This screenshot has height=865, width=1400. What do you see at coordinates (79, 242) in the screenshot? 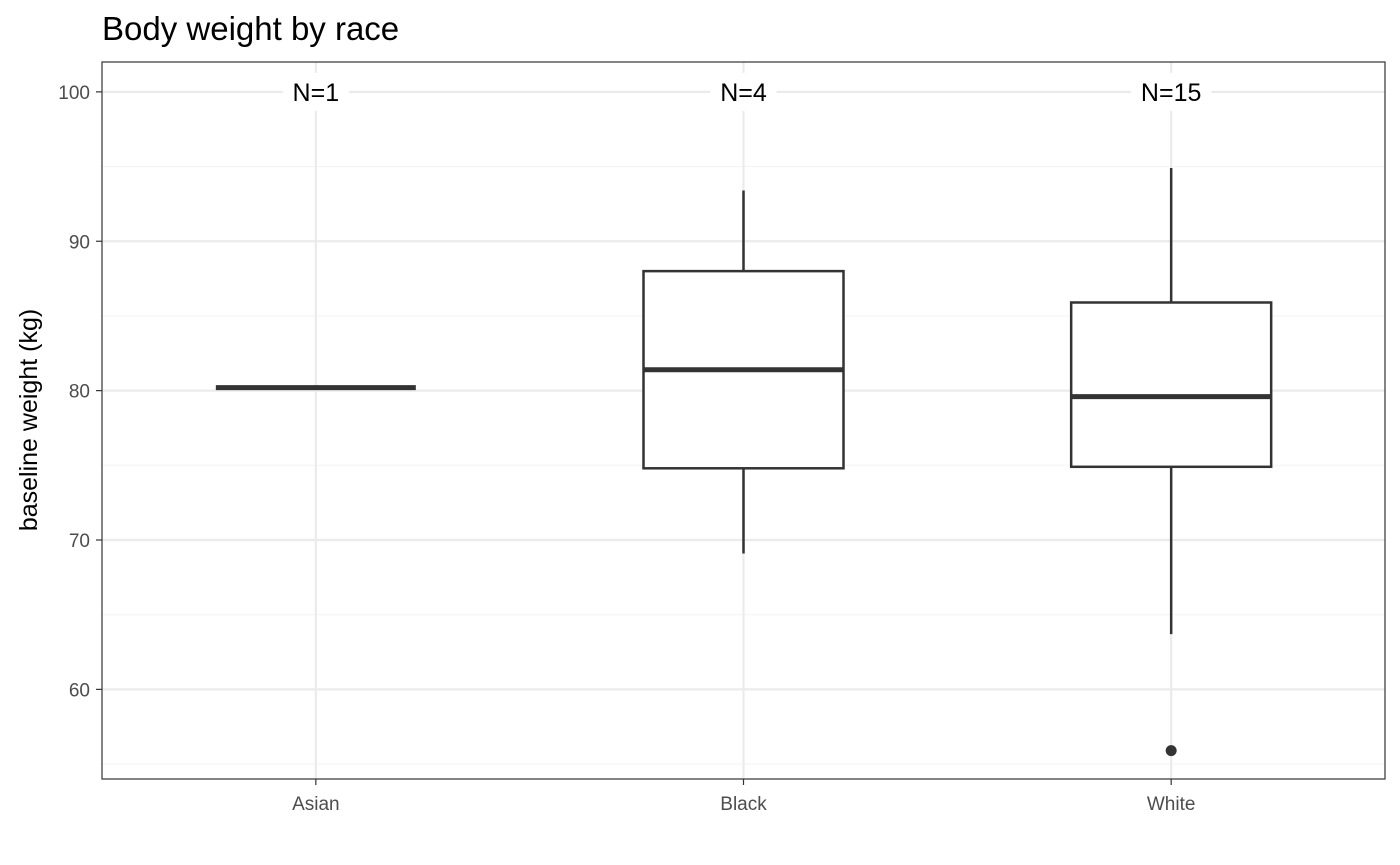
I see `y-tick-label: 90` at bounding box center [79, 242].